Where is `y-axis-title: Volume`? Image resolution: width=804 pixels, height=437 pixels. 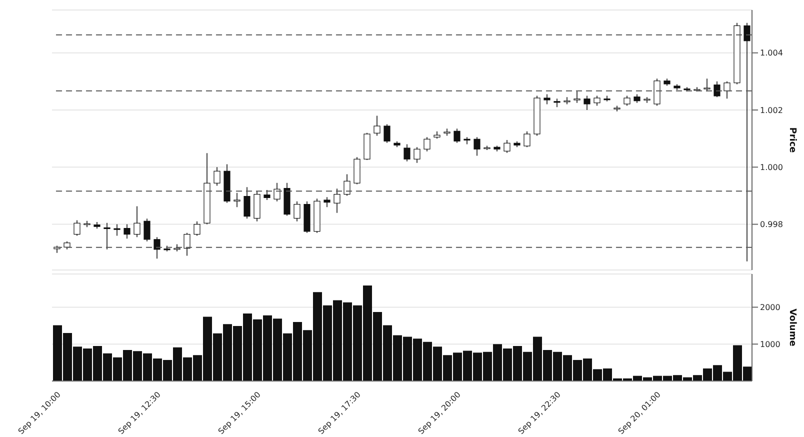
y-axis-title: Volume is located at coordinates (791, 327).